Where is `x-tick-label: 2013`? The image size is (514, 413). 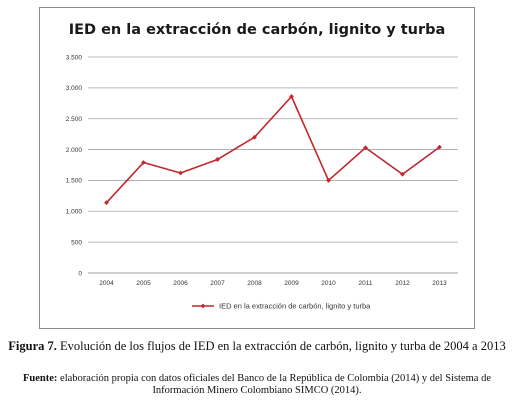 x-tick-label: 2013 is located at coordinates (439, 283).